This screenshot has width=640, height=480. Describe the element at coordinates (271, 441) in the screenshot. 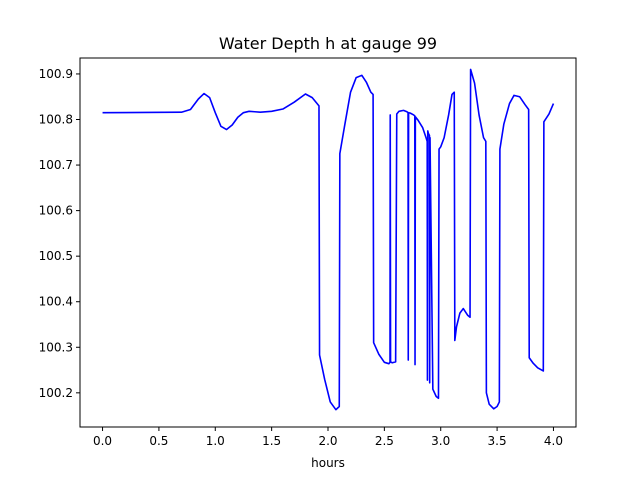

I see `x-tick-label: 1.5` at that location.